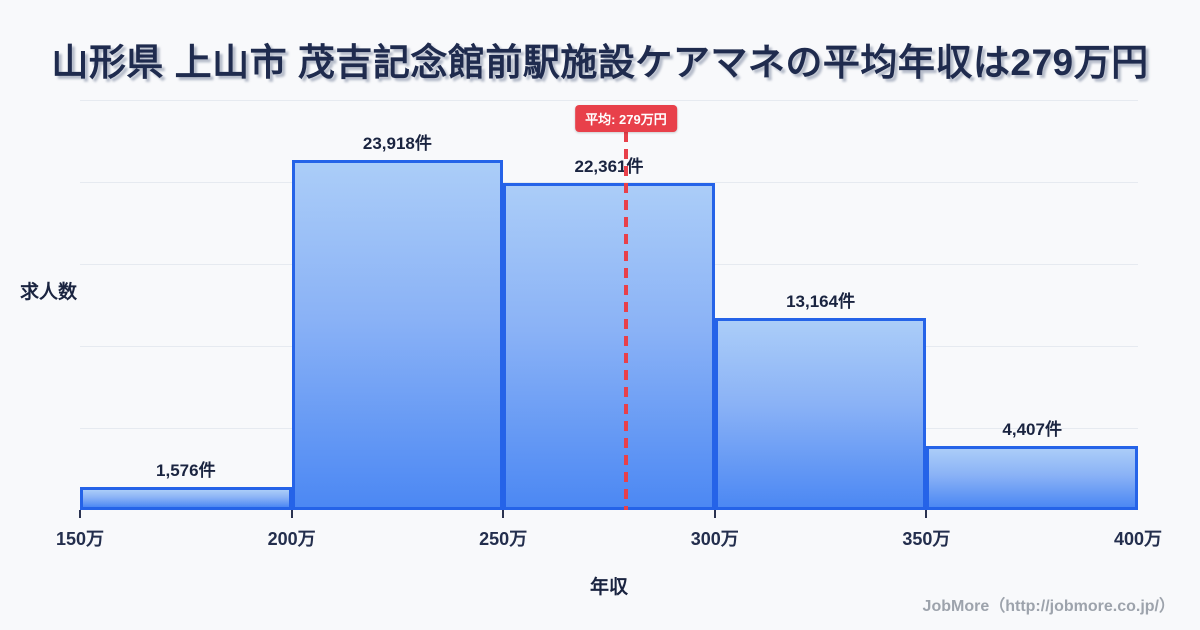  I want to click on x-tick-label: 300万, so click(714, 539).